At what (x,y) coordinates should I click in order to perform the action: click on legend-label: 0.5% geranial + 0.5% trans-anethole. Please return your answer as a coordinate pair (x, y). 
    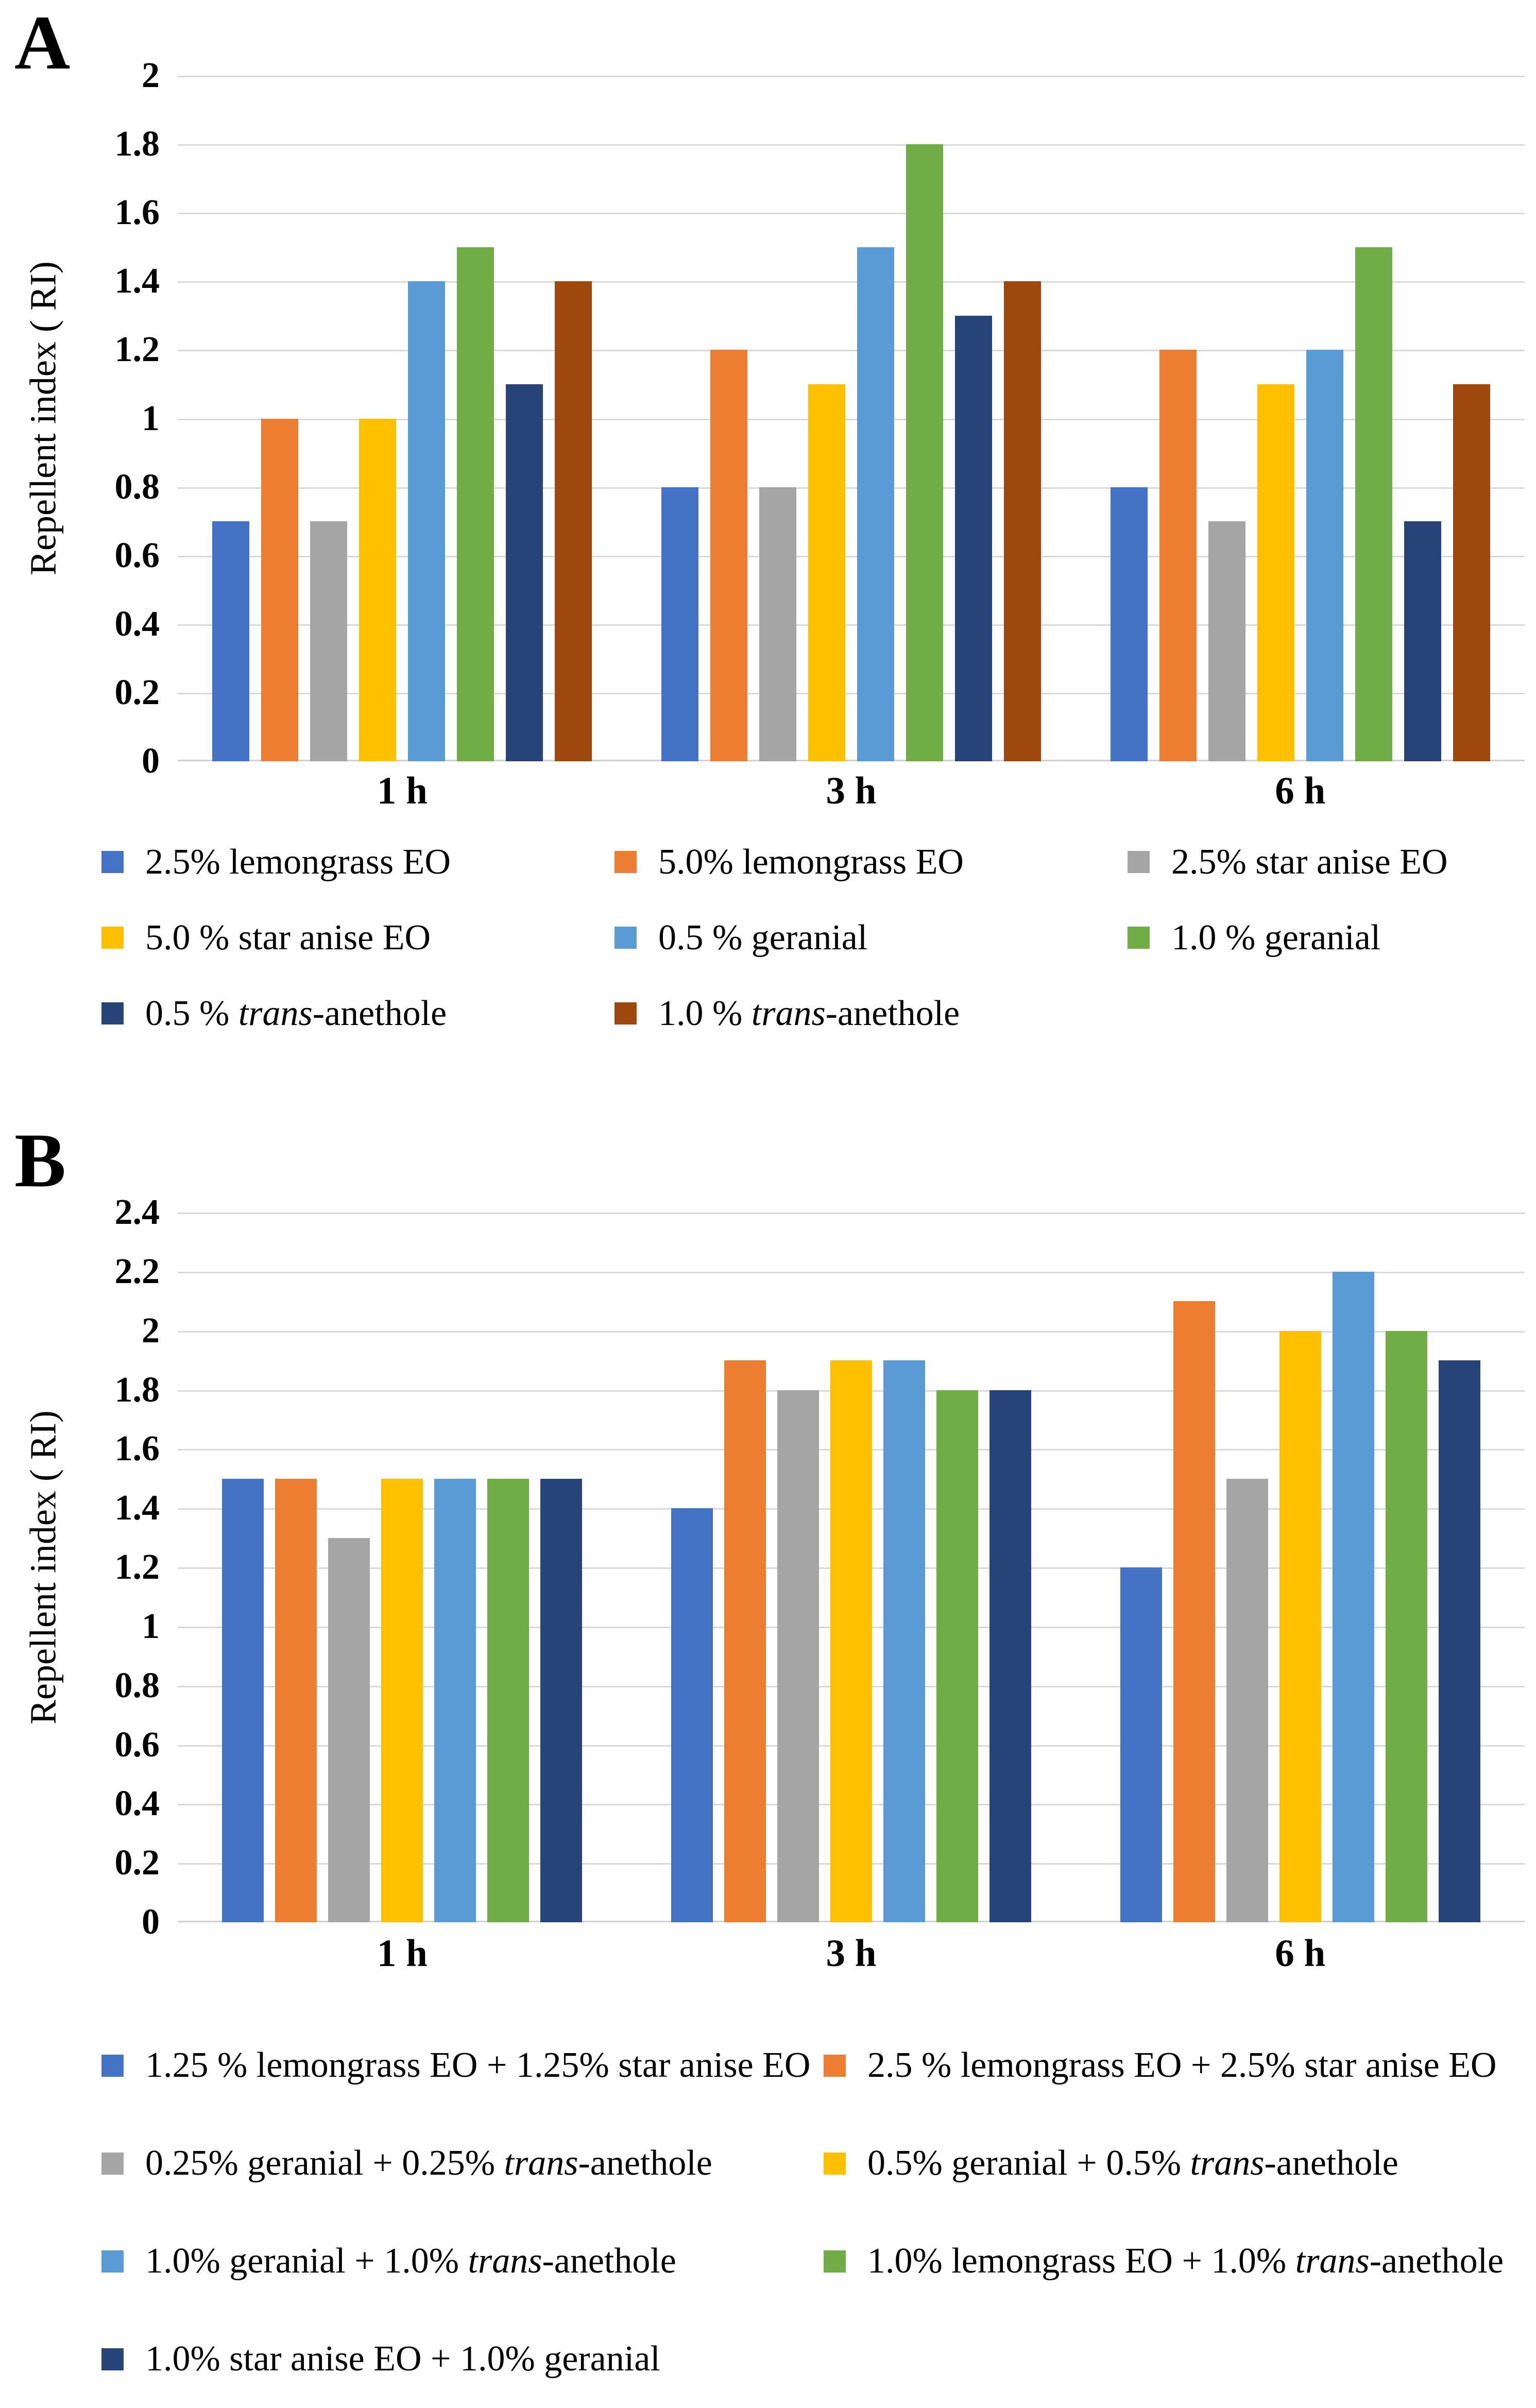
    Looking at the image, I should click on (1132, 2163).